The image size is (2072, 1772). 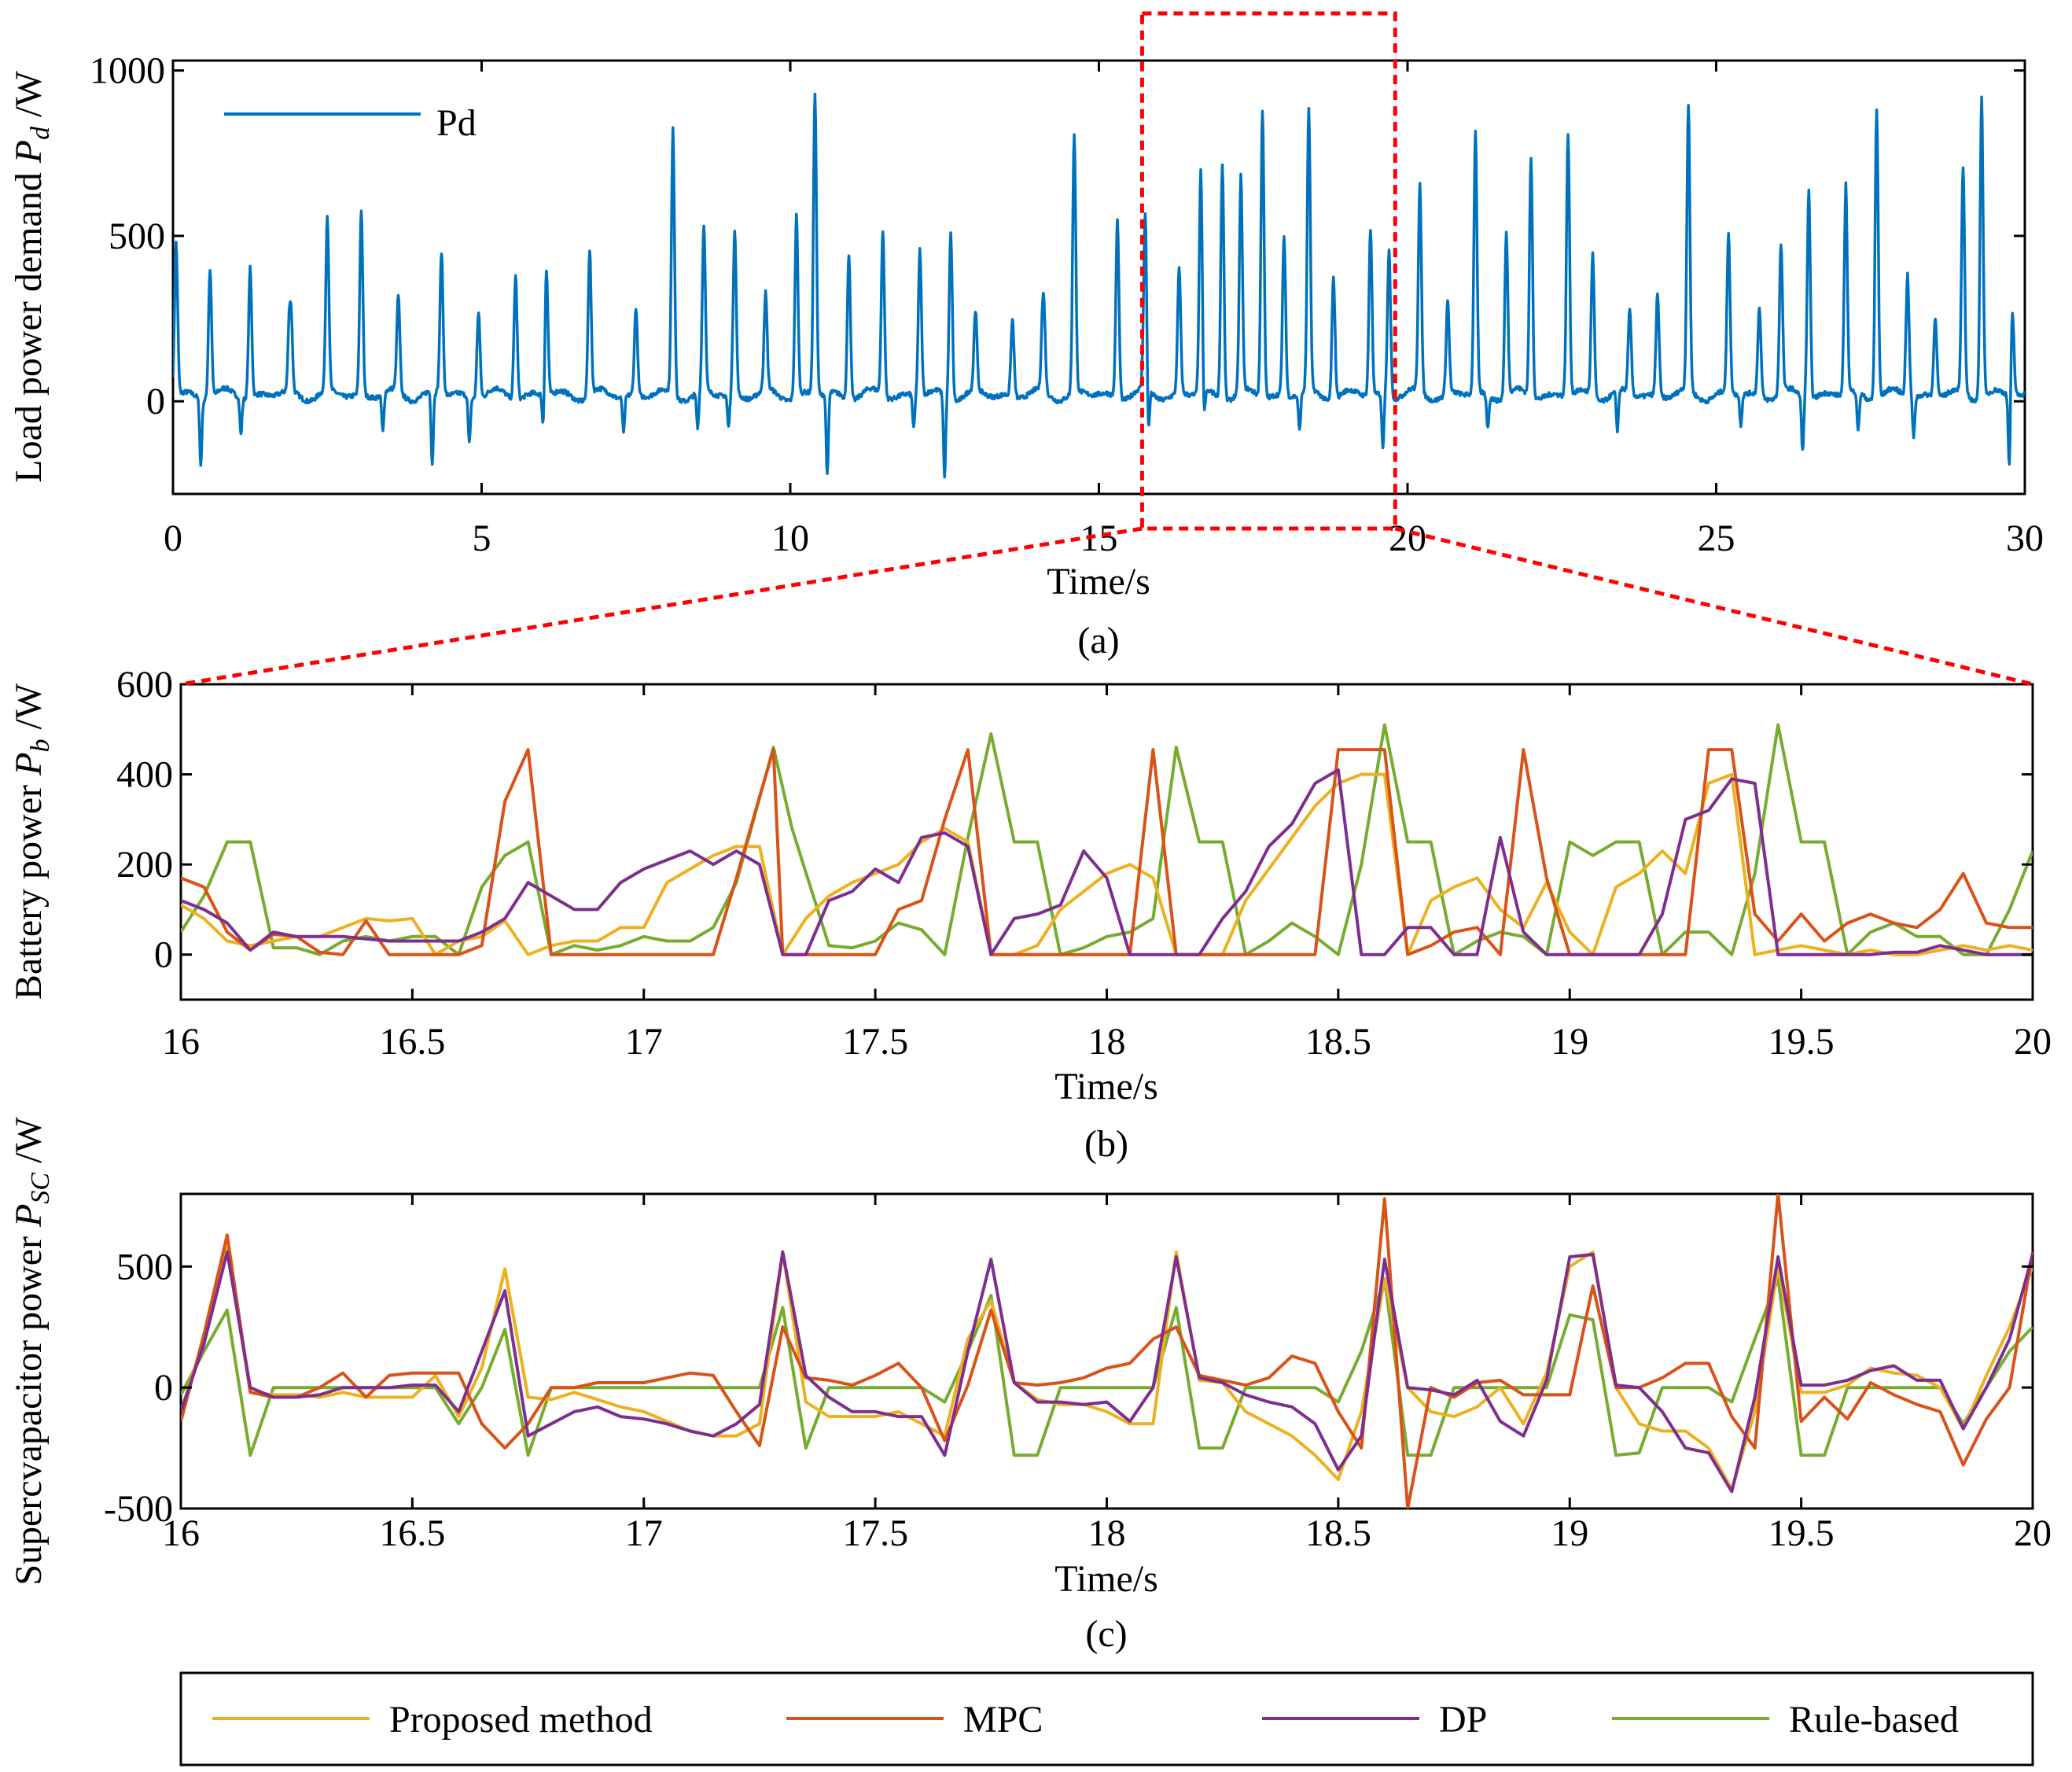 I want to click on xlabel-c: Time/s, so click(x=1106, y=1579).